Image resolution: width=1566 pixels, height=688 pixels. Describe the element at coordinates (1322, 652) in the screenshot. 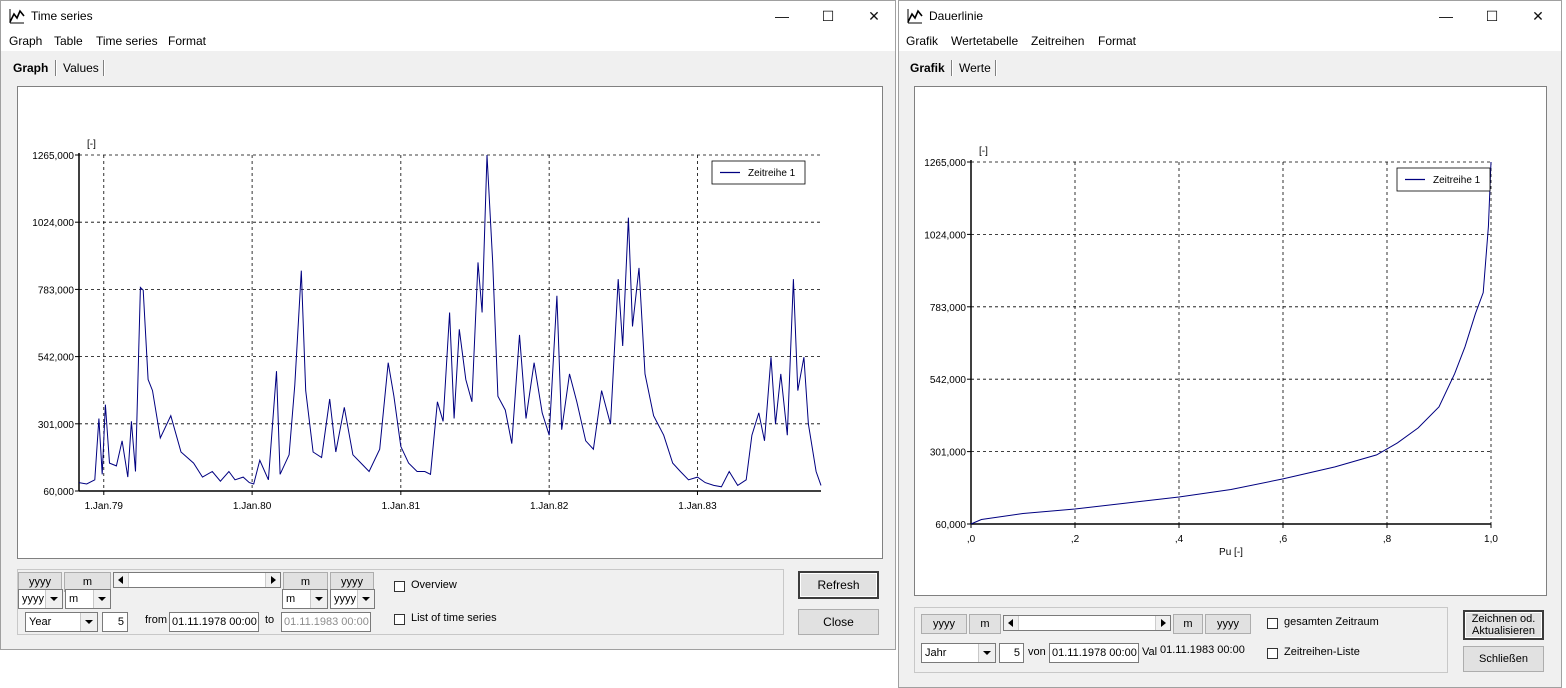

I see `series-list-label: Zeitreihen-Liste` at that location.